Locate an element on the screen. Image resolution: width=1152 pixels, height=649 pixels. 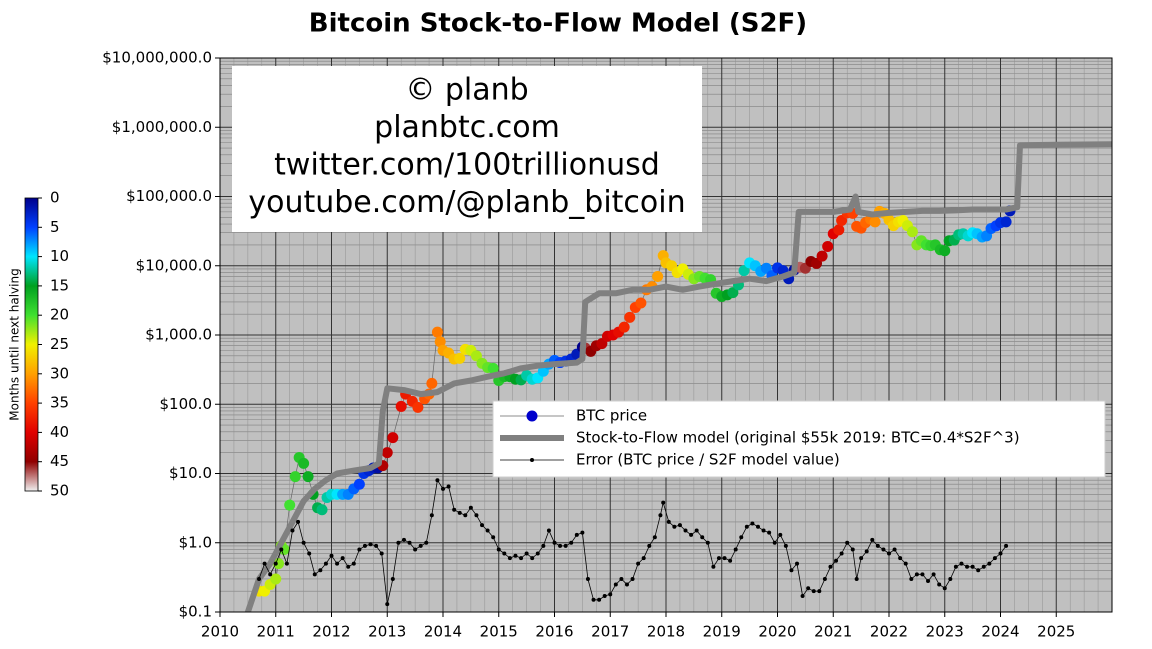
x-tick-label: 2024 is located at coordinates (1000, 632).